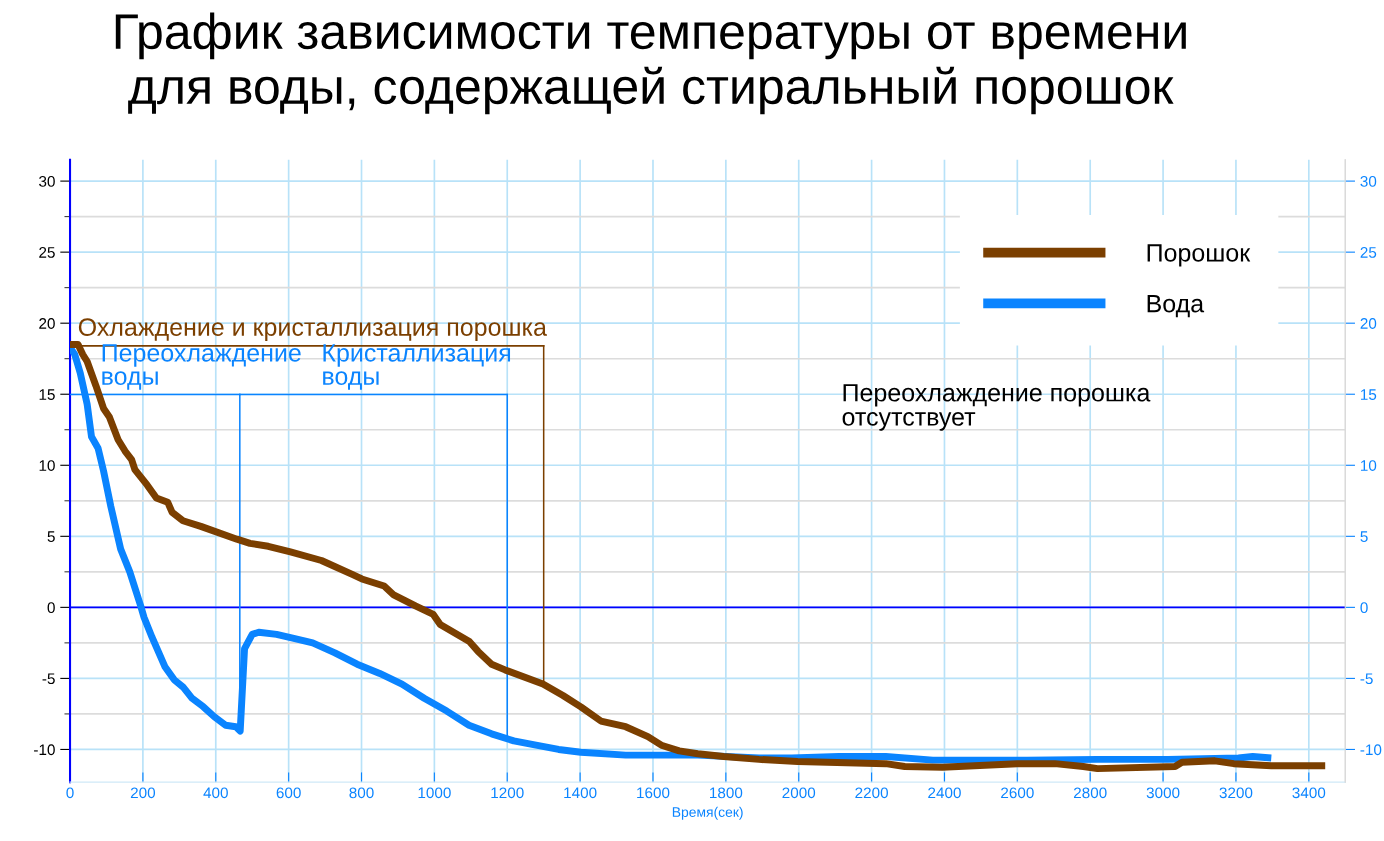 This screenshot has height=841, width=1384. What do you see at coordinates (1163, 793) in the screenshot?
I see `x-tick-label: 3000` at bounding box center [1163, 793].